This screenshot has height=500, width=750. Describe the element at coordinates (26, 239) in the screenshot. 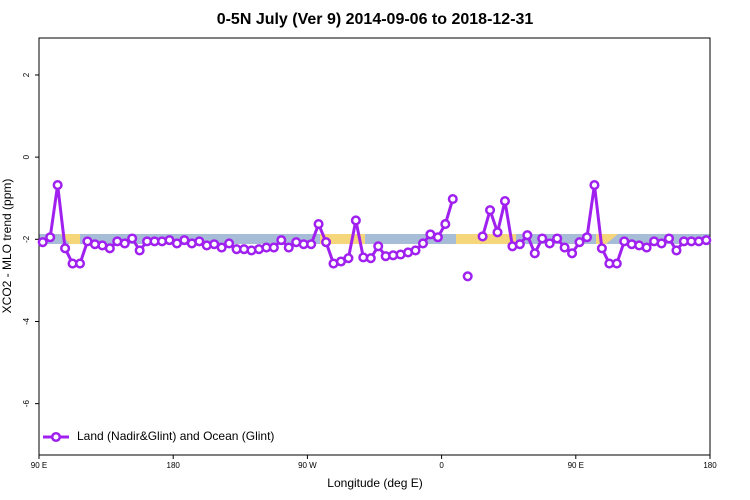

I see `y-tick-label: -2` at that location.